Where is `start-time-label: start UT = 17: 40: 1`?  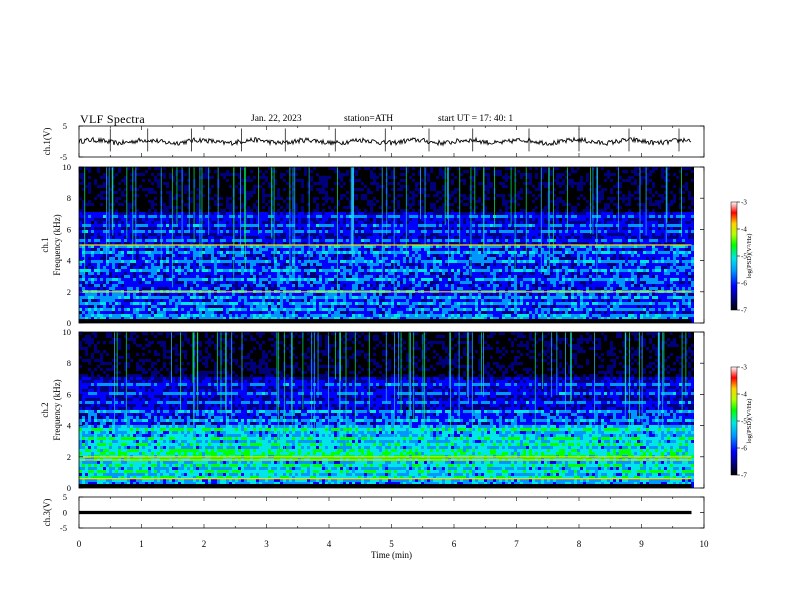 start-time-label: start UT = 17: 40: 1 is located at coordinates (475, 119).